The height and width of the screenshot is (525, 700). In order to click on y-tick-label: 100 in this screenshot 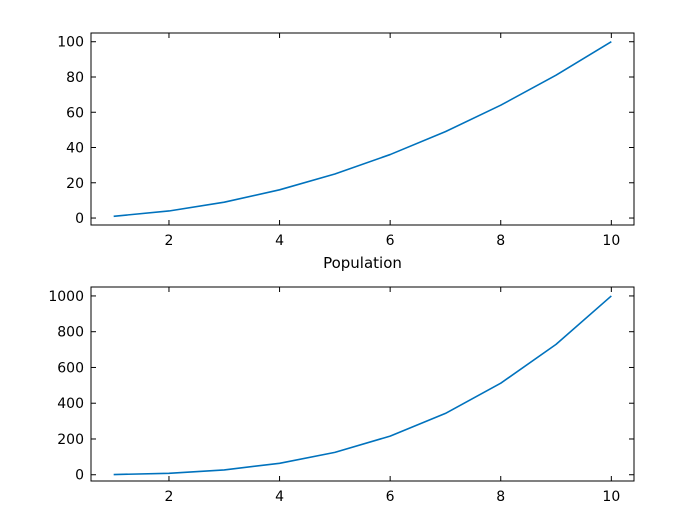, I will do `click(70, 43)`.